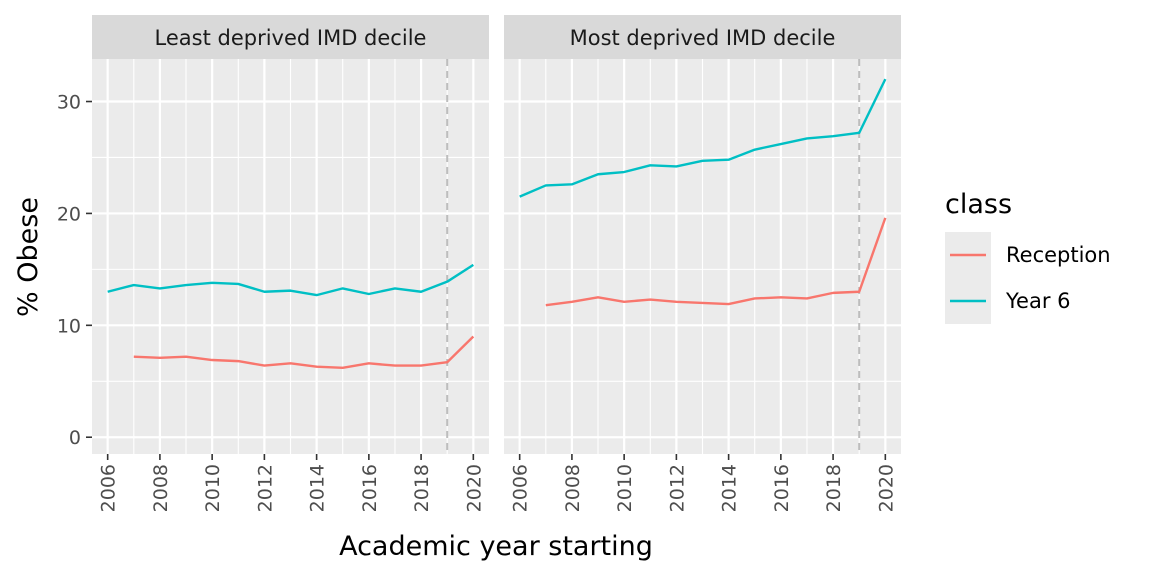 The height and width of the screenshot is (576, 1152). I want to click on y-tick-label-10: 10, so click(69, 326).